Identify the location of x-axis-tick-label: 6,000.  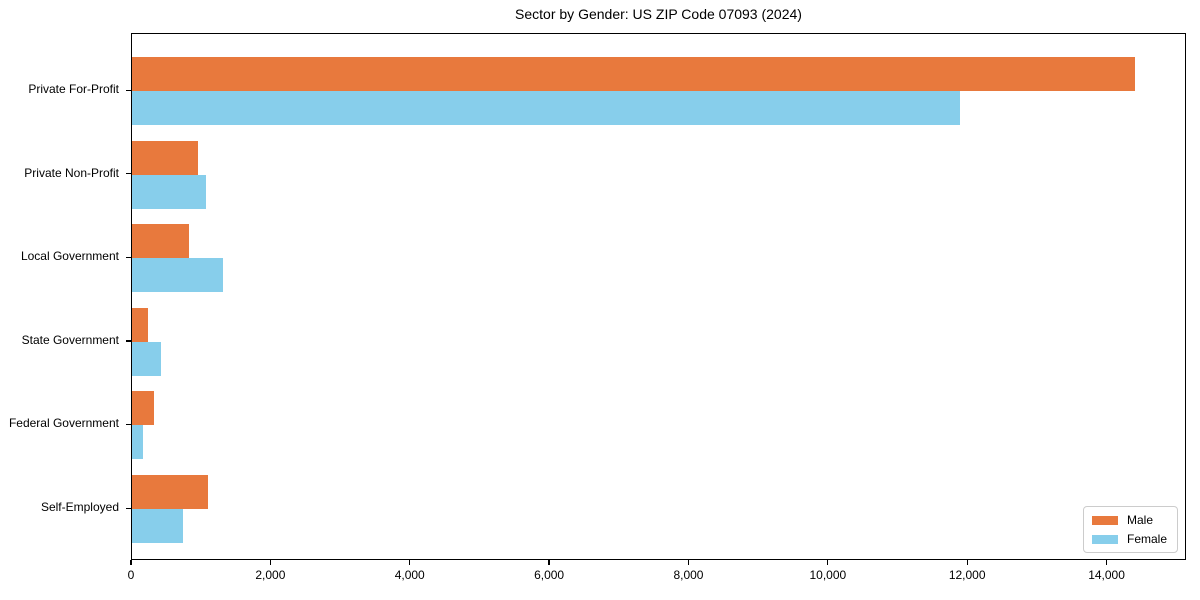
(549, 575).